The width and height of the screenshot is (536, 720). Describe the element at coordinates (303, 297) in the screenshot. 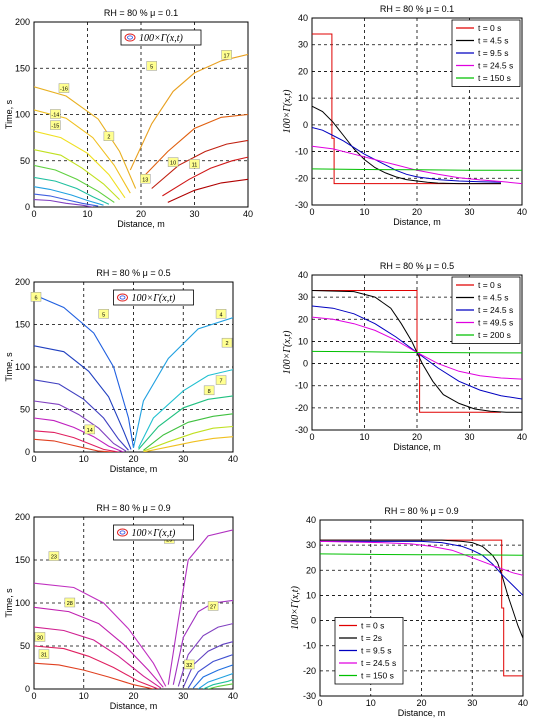

I see `y-tick-label: 30` at that location.